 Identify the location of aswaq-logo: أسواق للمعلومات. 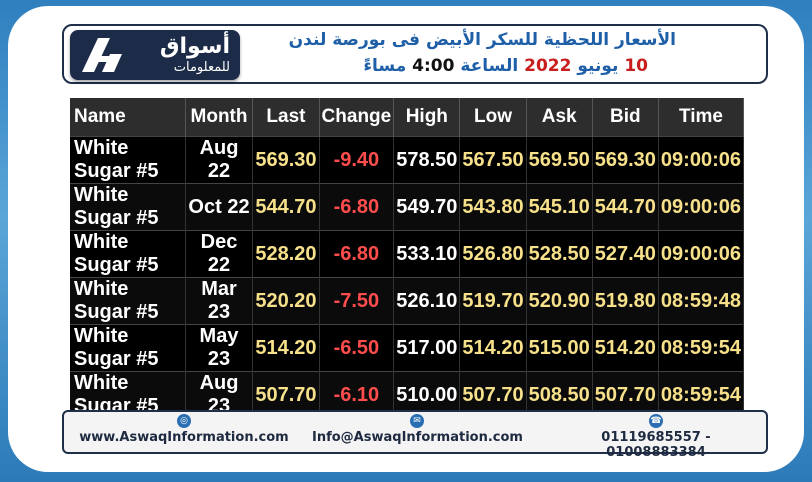
(155, 55).